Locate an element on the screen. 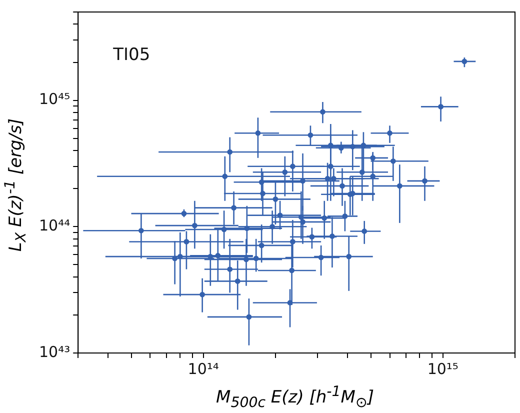 The image size is (520, 413). x-tick-label: 10¹⁴ is located at coordinates (203, 369).